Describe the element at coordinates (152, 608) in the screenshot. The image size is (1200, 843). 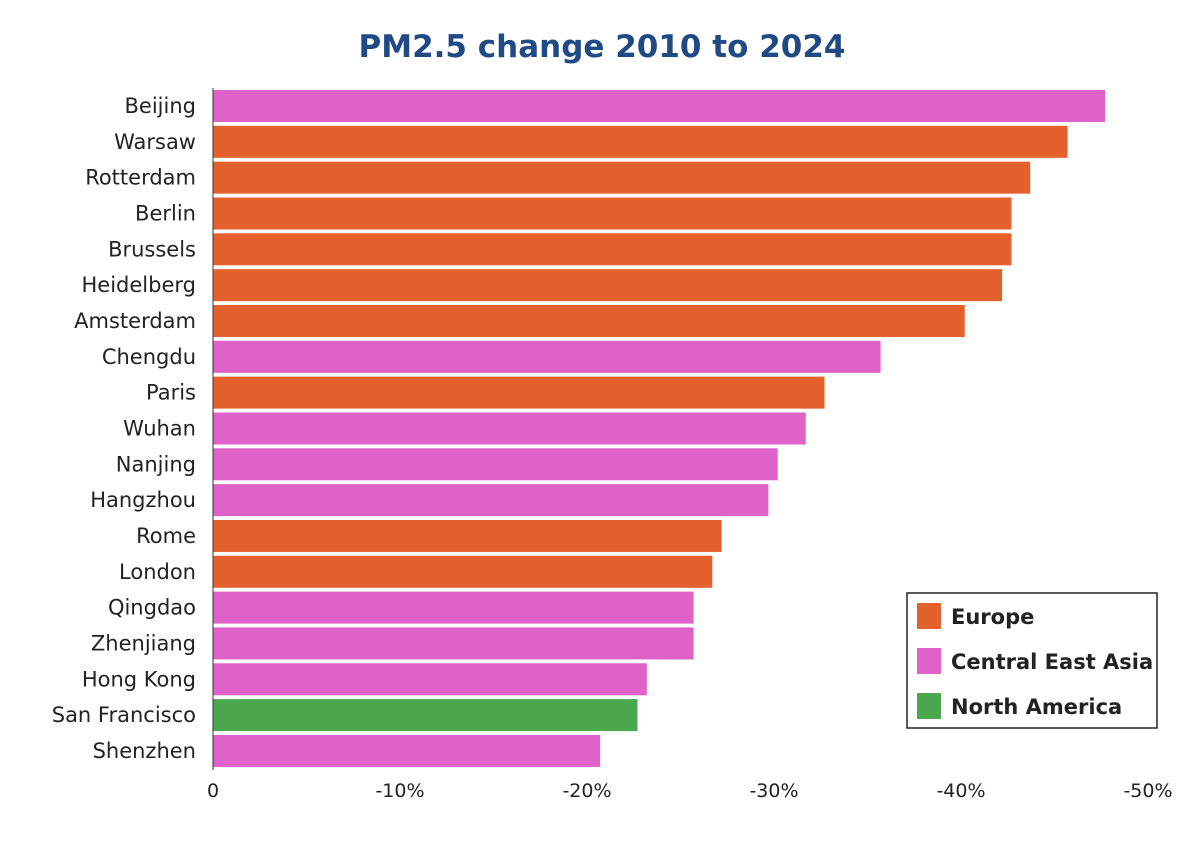
I see `category-label-qingdao: Qingdao` at that location.